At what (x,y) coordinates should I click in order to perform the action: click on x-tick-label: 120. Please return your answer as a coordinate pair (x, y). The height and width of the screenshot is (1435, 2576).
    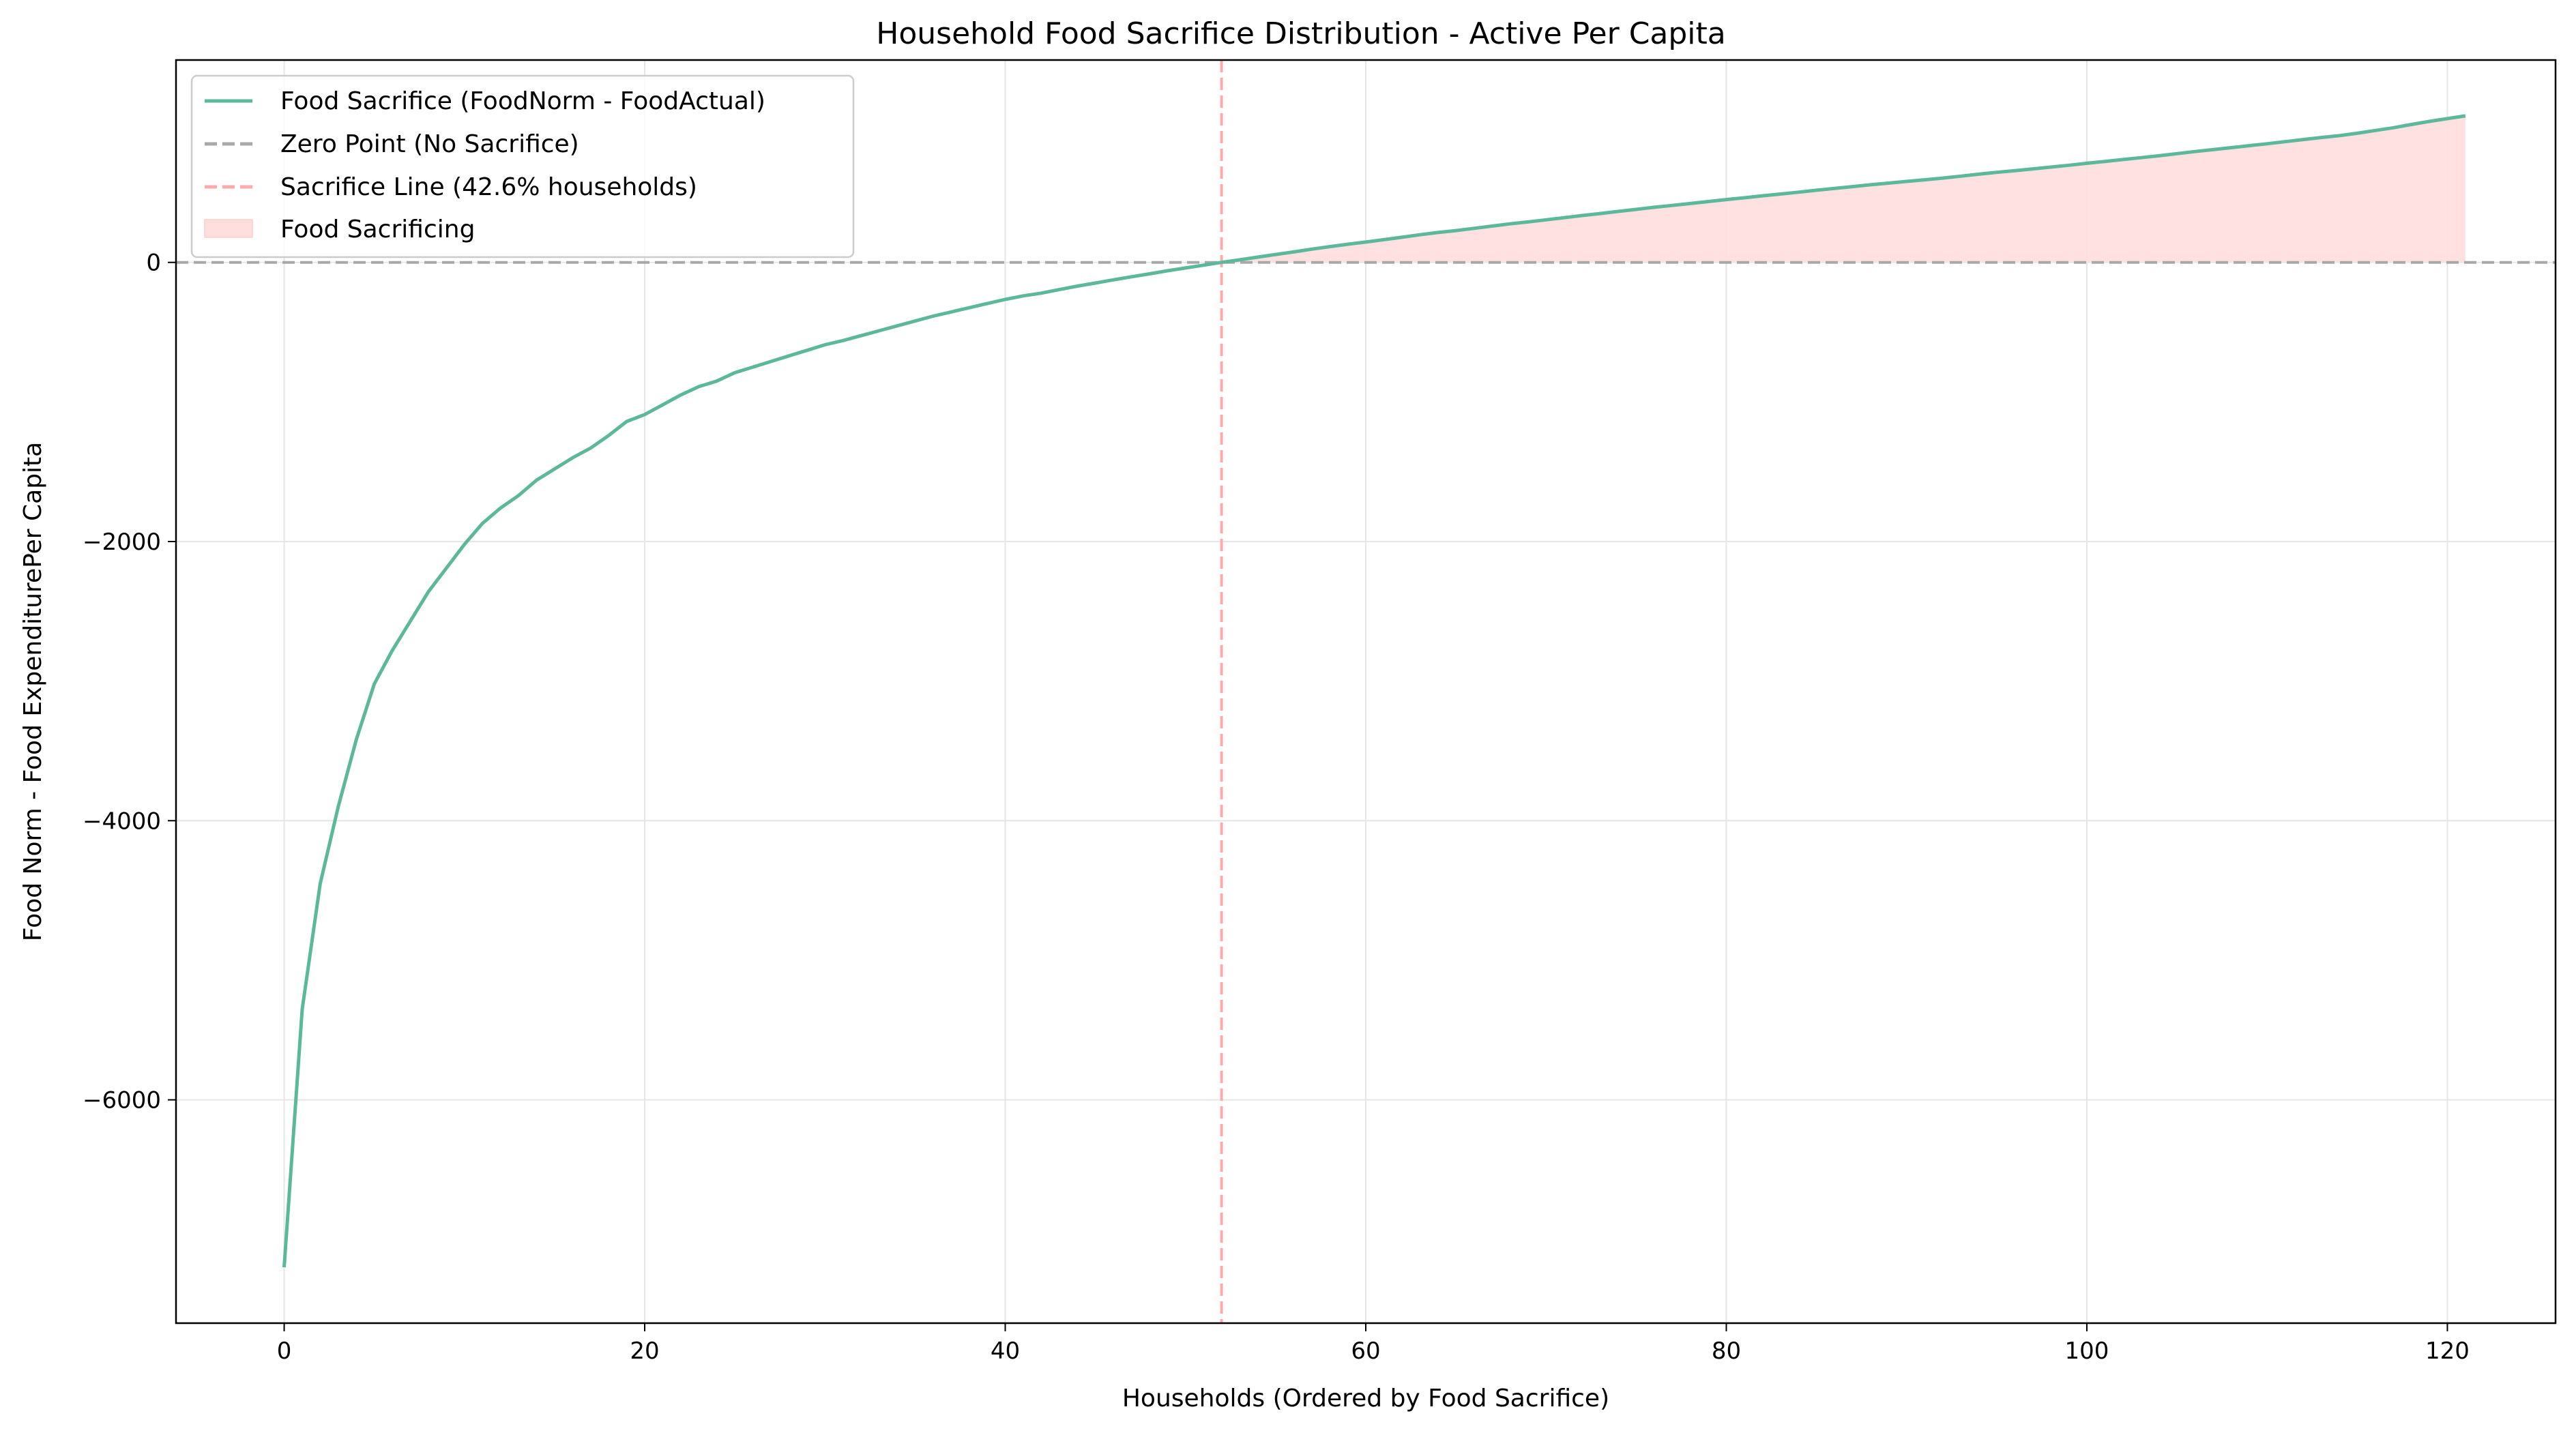
    Looking at the image, I should click on (2447, 1351).